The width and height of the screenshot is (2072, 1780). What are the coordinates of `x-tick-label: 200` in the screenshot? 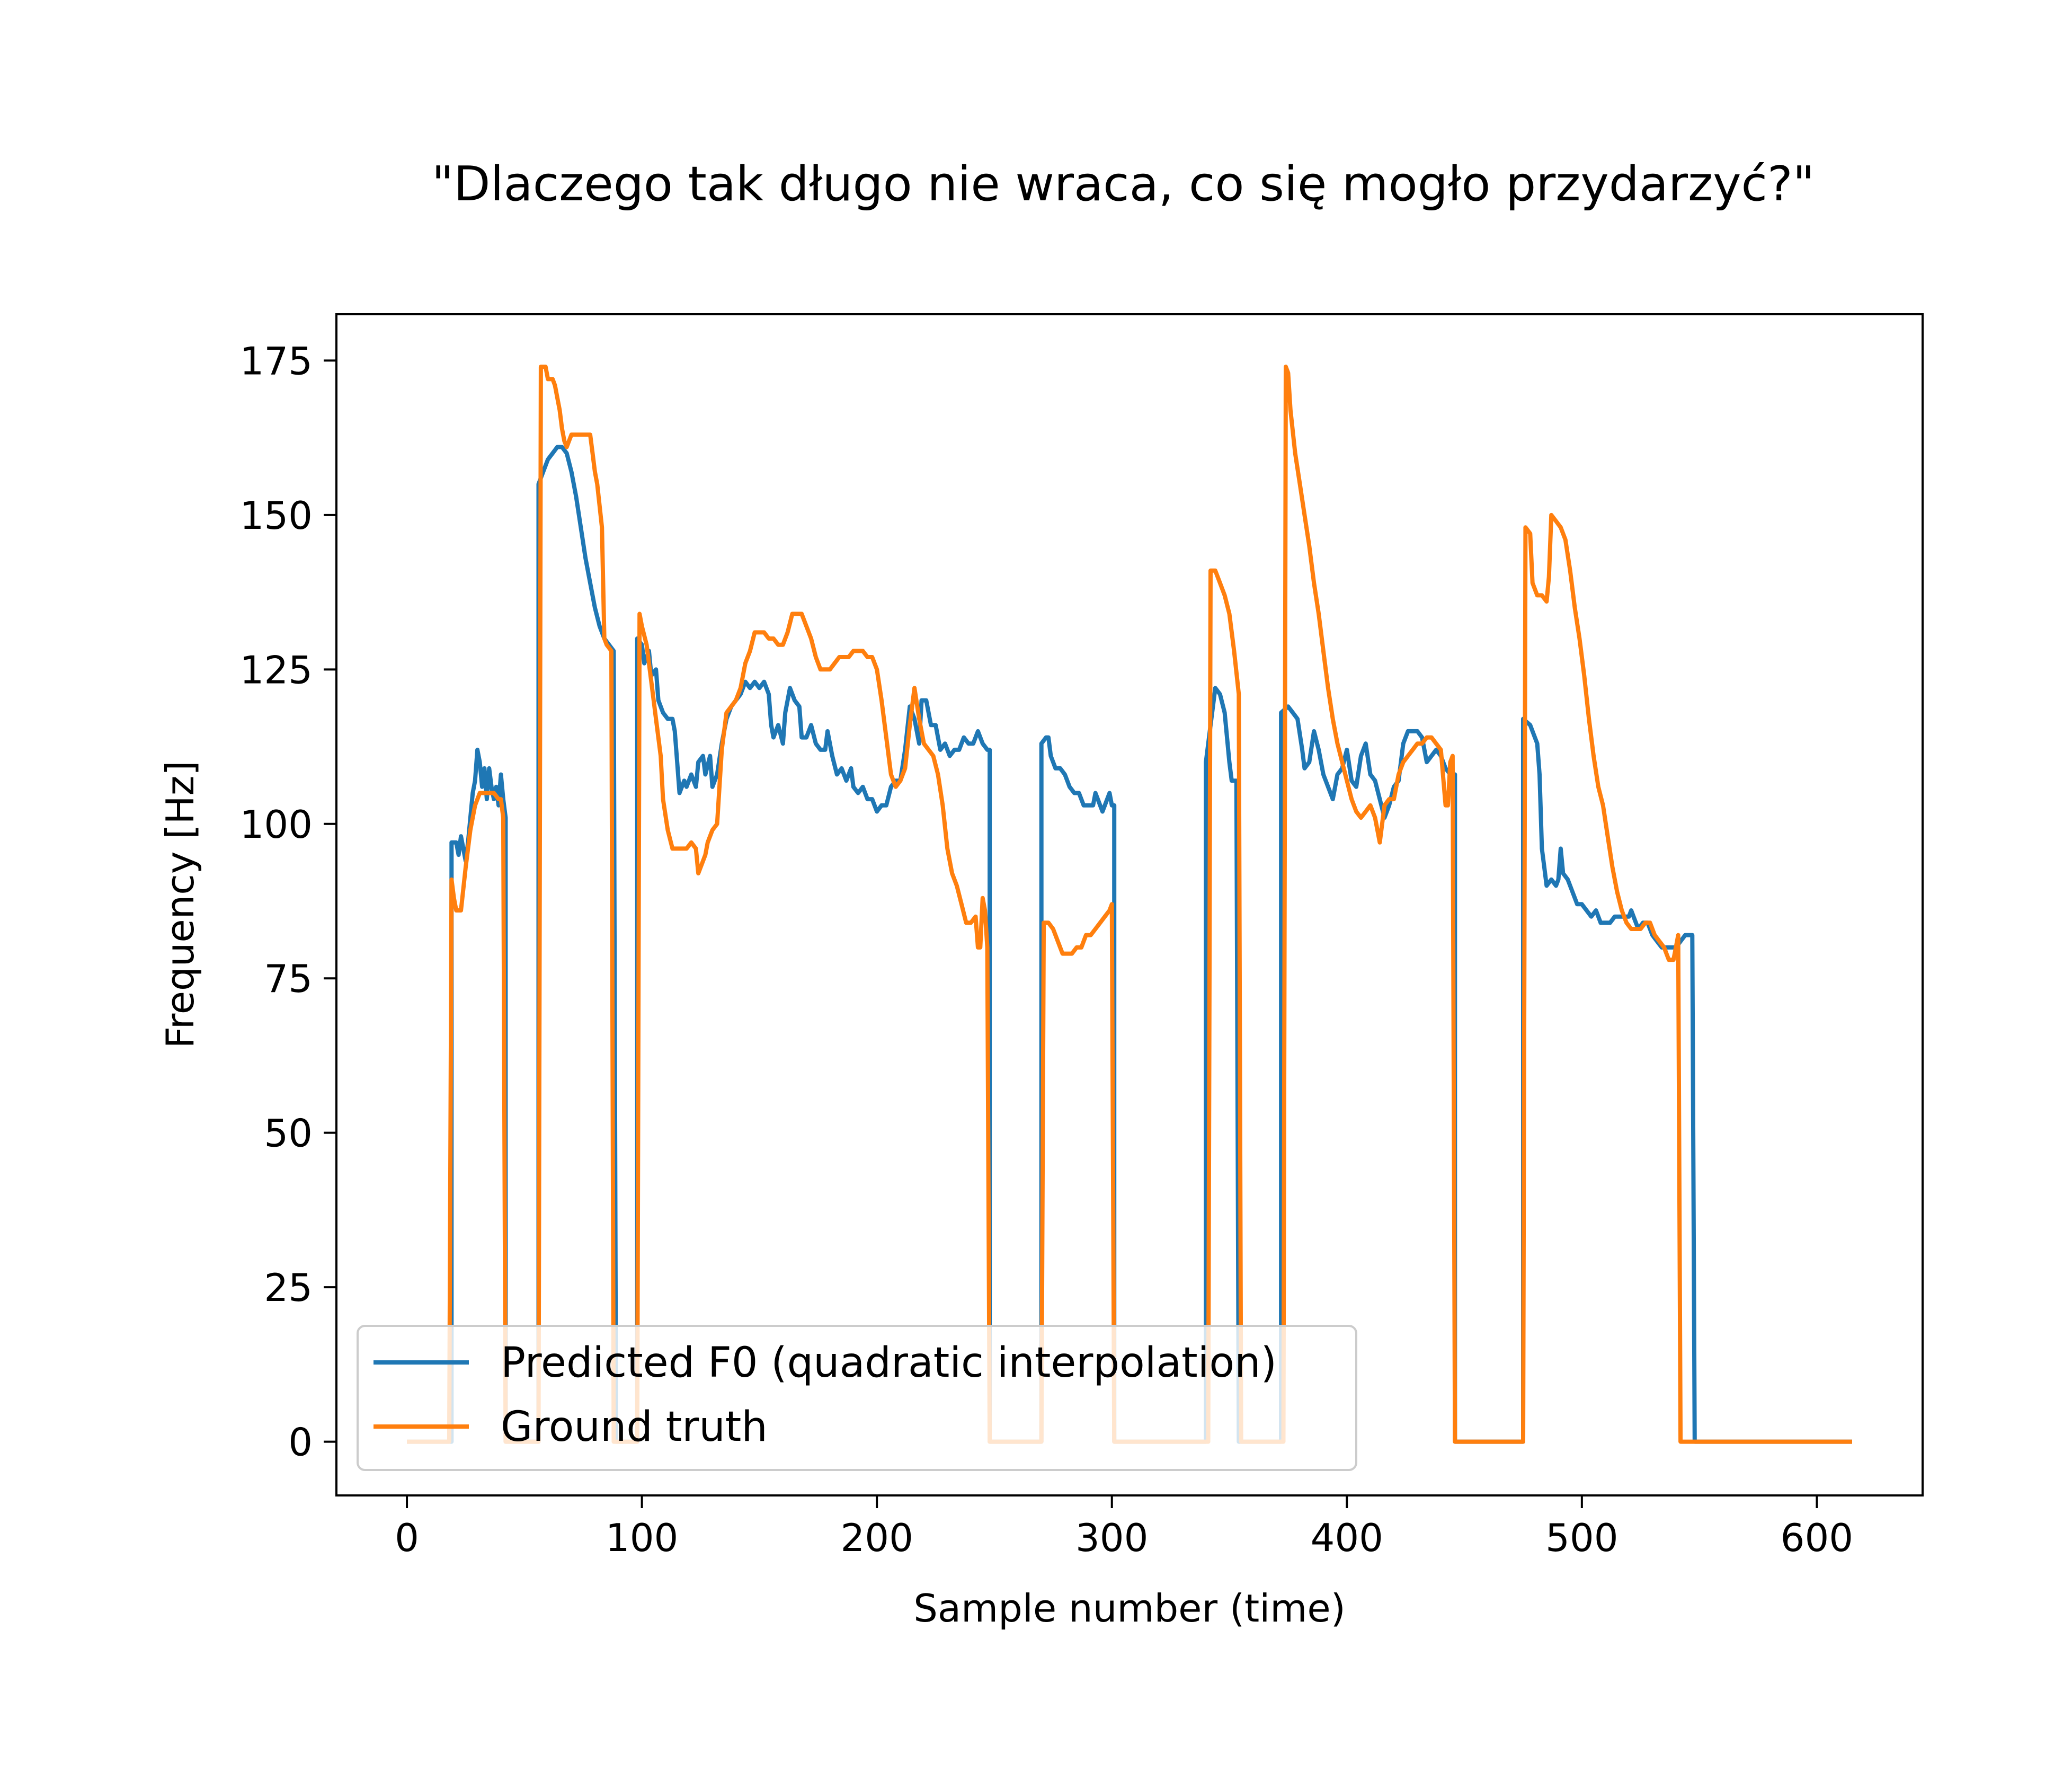 It's located at (876, 1538).